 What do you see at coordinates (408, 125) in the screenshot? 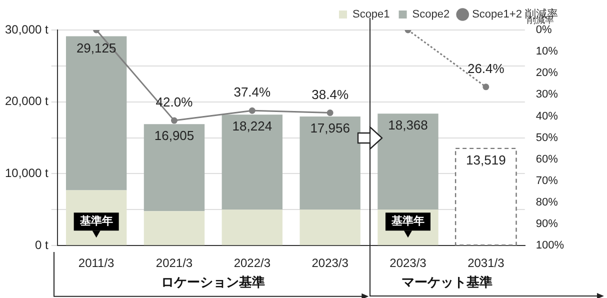
I see `total-label: 18,368` at bounding box center [408, 125].